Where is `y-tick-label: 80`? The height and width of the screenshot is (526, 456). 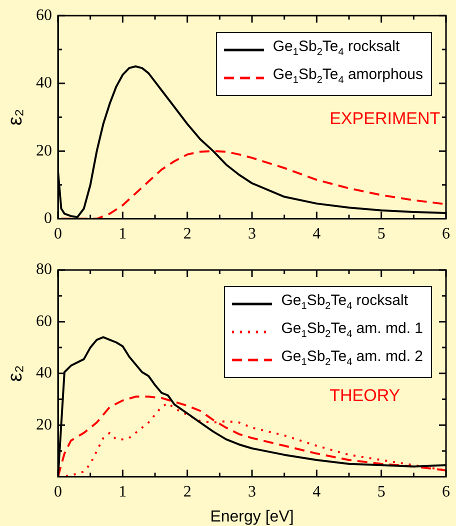 y-tick-label: 80 is located at coordinates (44, 269).